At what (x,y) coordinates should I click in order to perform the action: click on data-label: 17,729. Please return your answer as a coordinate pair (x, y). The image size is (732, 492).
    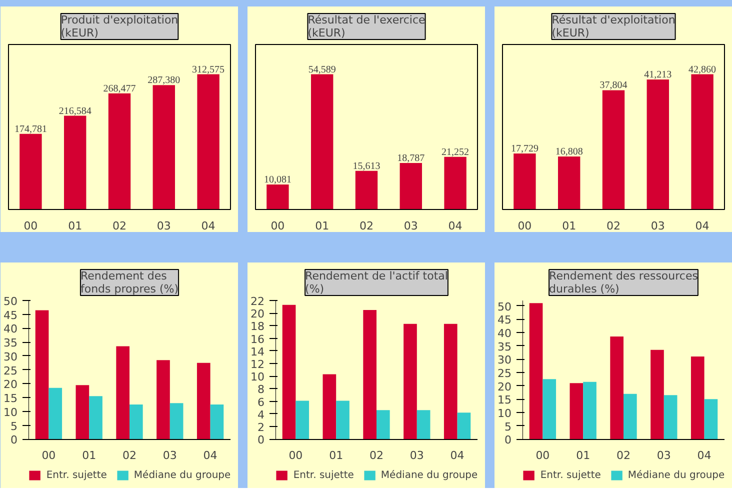
    Looking at the image, I should click on (524, 149).